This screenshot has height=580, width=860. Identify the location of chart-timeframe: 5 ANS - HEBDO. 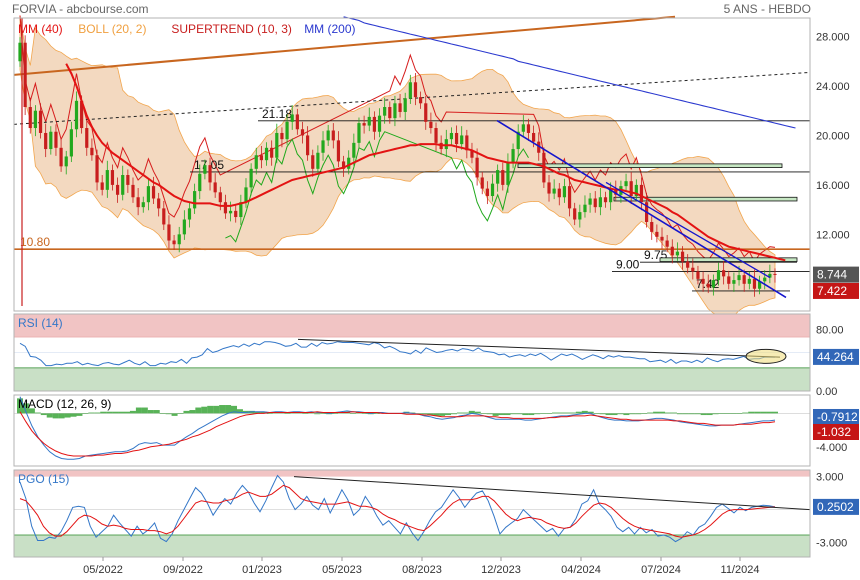
(767, 9).